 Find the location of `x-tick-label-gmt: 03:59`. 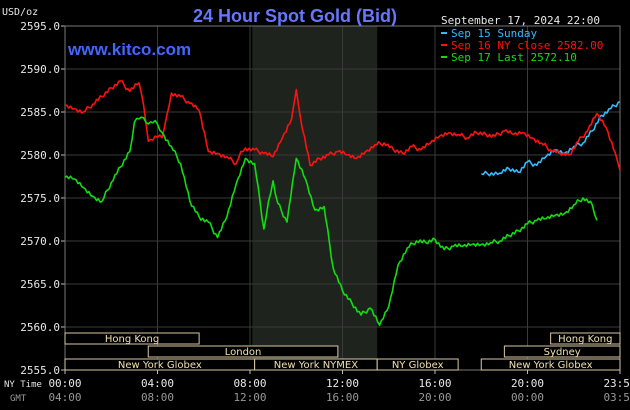

x-tick-label-gmt: 03:59 is located at coordinates (616, 397).